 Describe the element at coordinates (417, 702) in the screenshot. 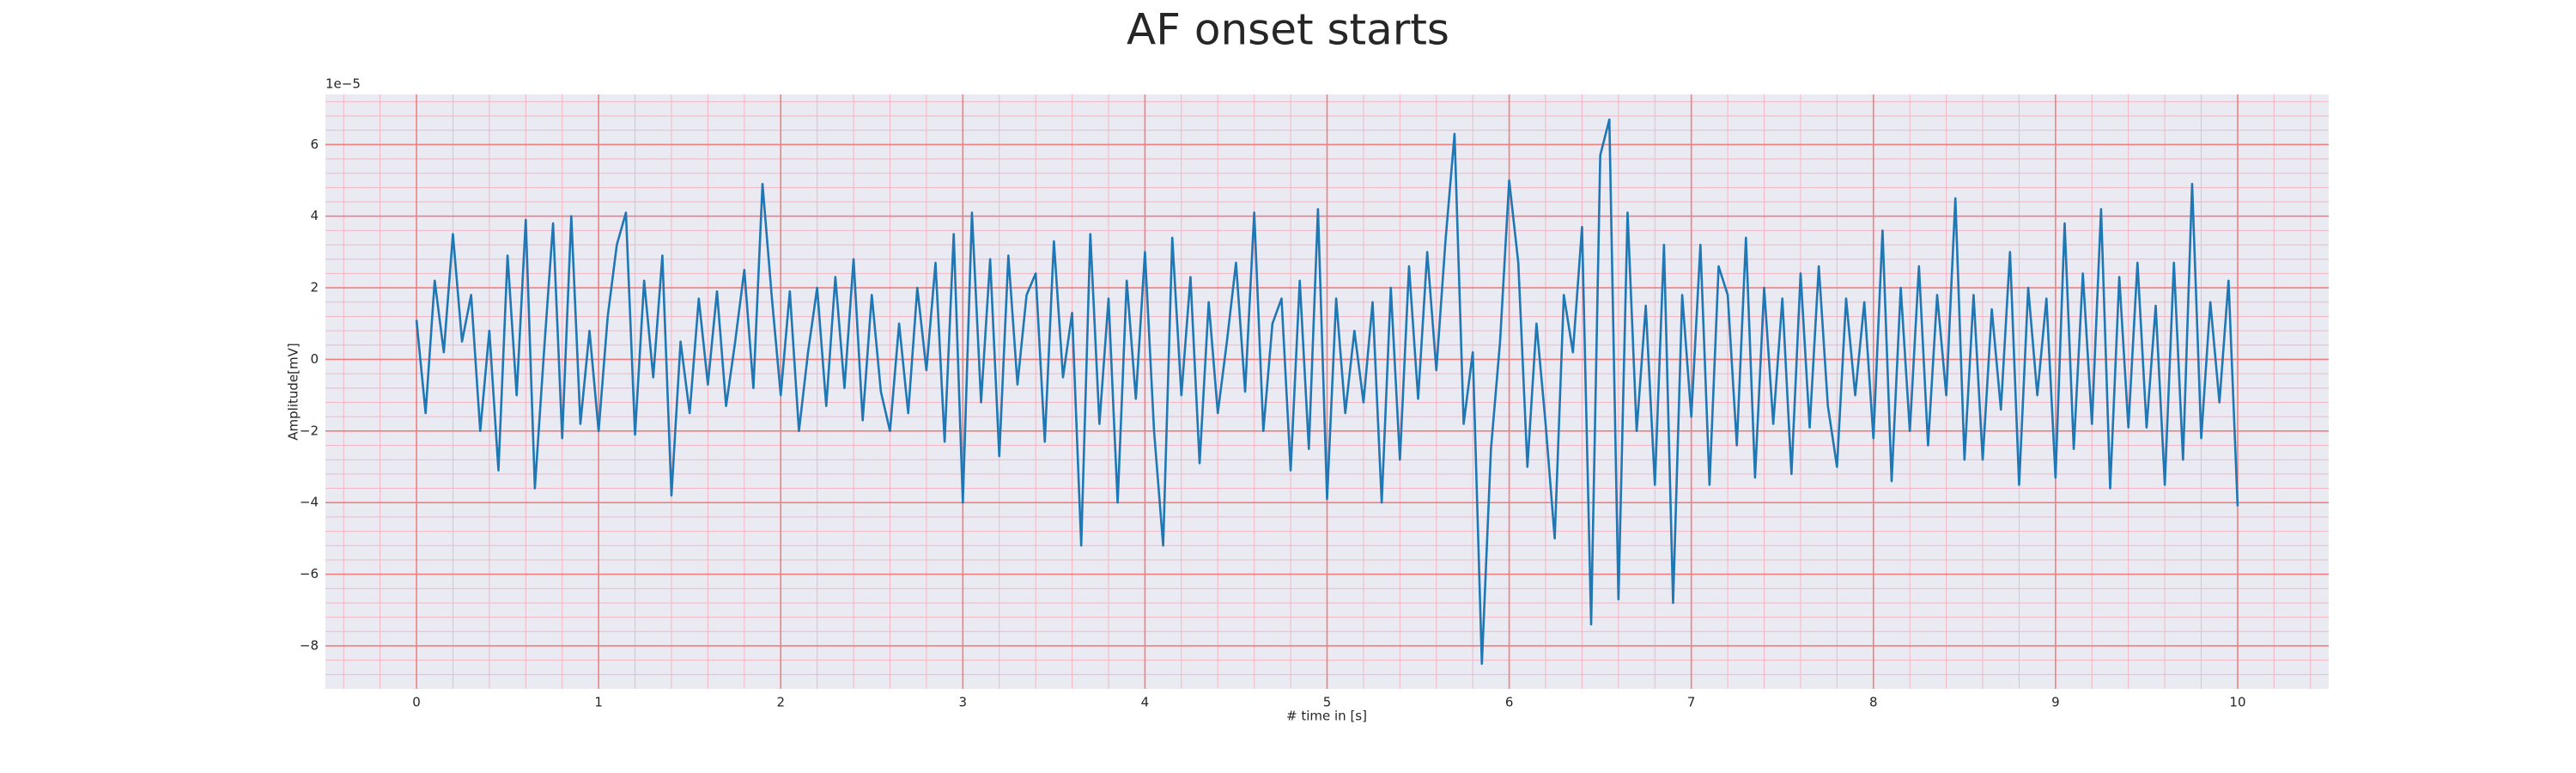

I see `x-tick-label: 0` at that location.